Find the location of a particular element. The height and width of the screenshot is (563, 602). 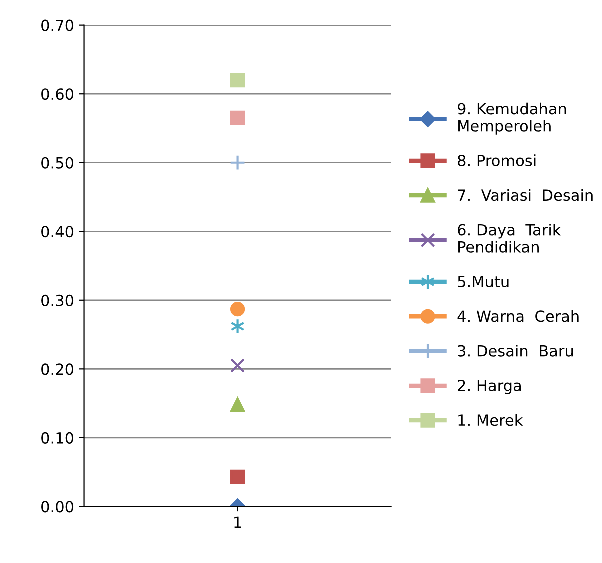

y-tick-label: 0.50 is located at coordinates (58, 163).